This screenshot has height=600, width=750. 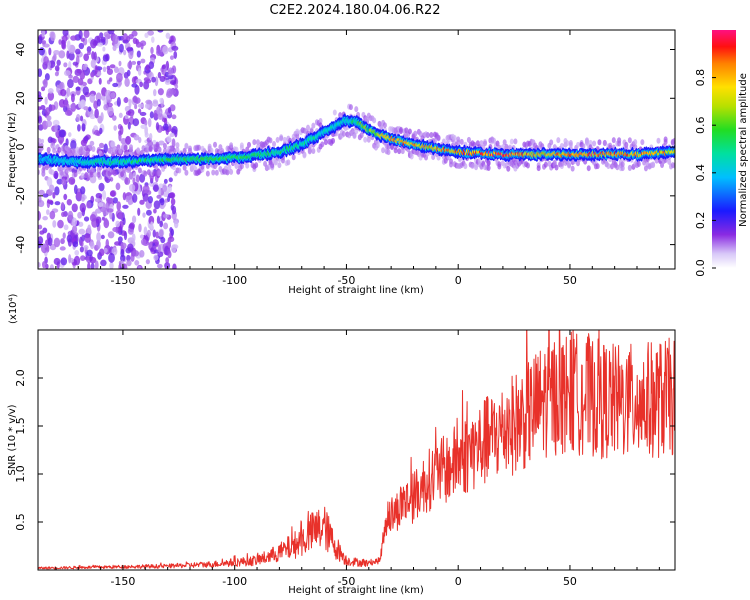 What do you see at coordinates (346, 581) in the screenshot?
I see `x-tick-label: -50` at bounding box center [346, 581].